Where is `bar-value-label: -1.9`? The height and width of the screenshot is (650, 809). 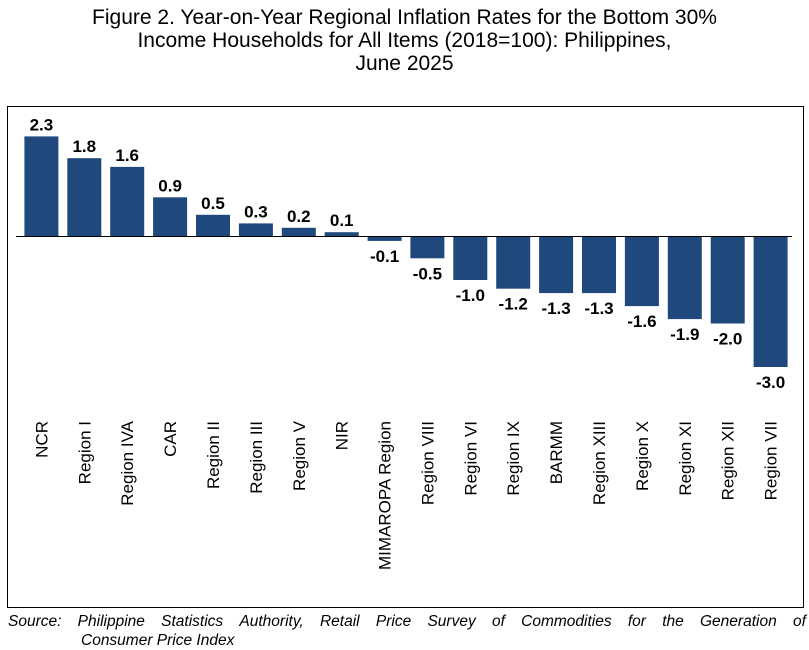
bar-value-label: -1.9 is located at coordinates (684, 334).